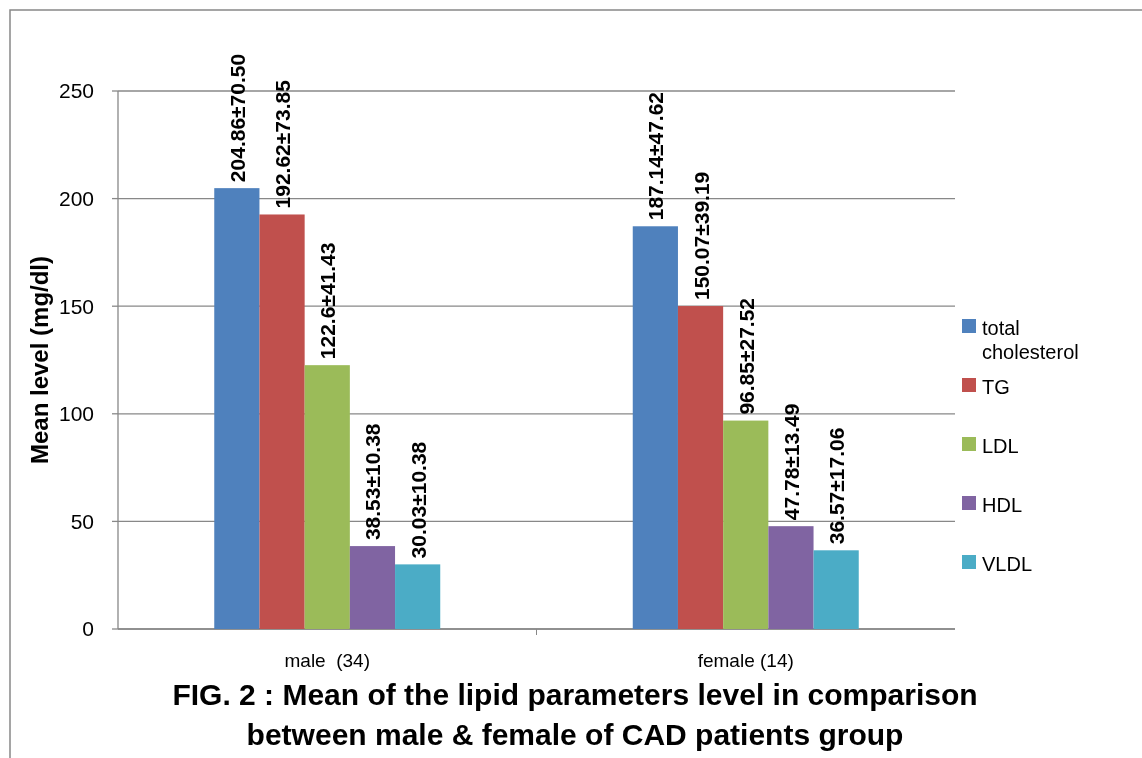 This screenshot has height=758, width=1142. What do you see at coordinates (237, 118) in the screenshot?
I see `data-label: 204.86±70.50` at bounding box center [237, 118].